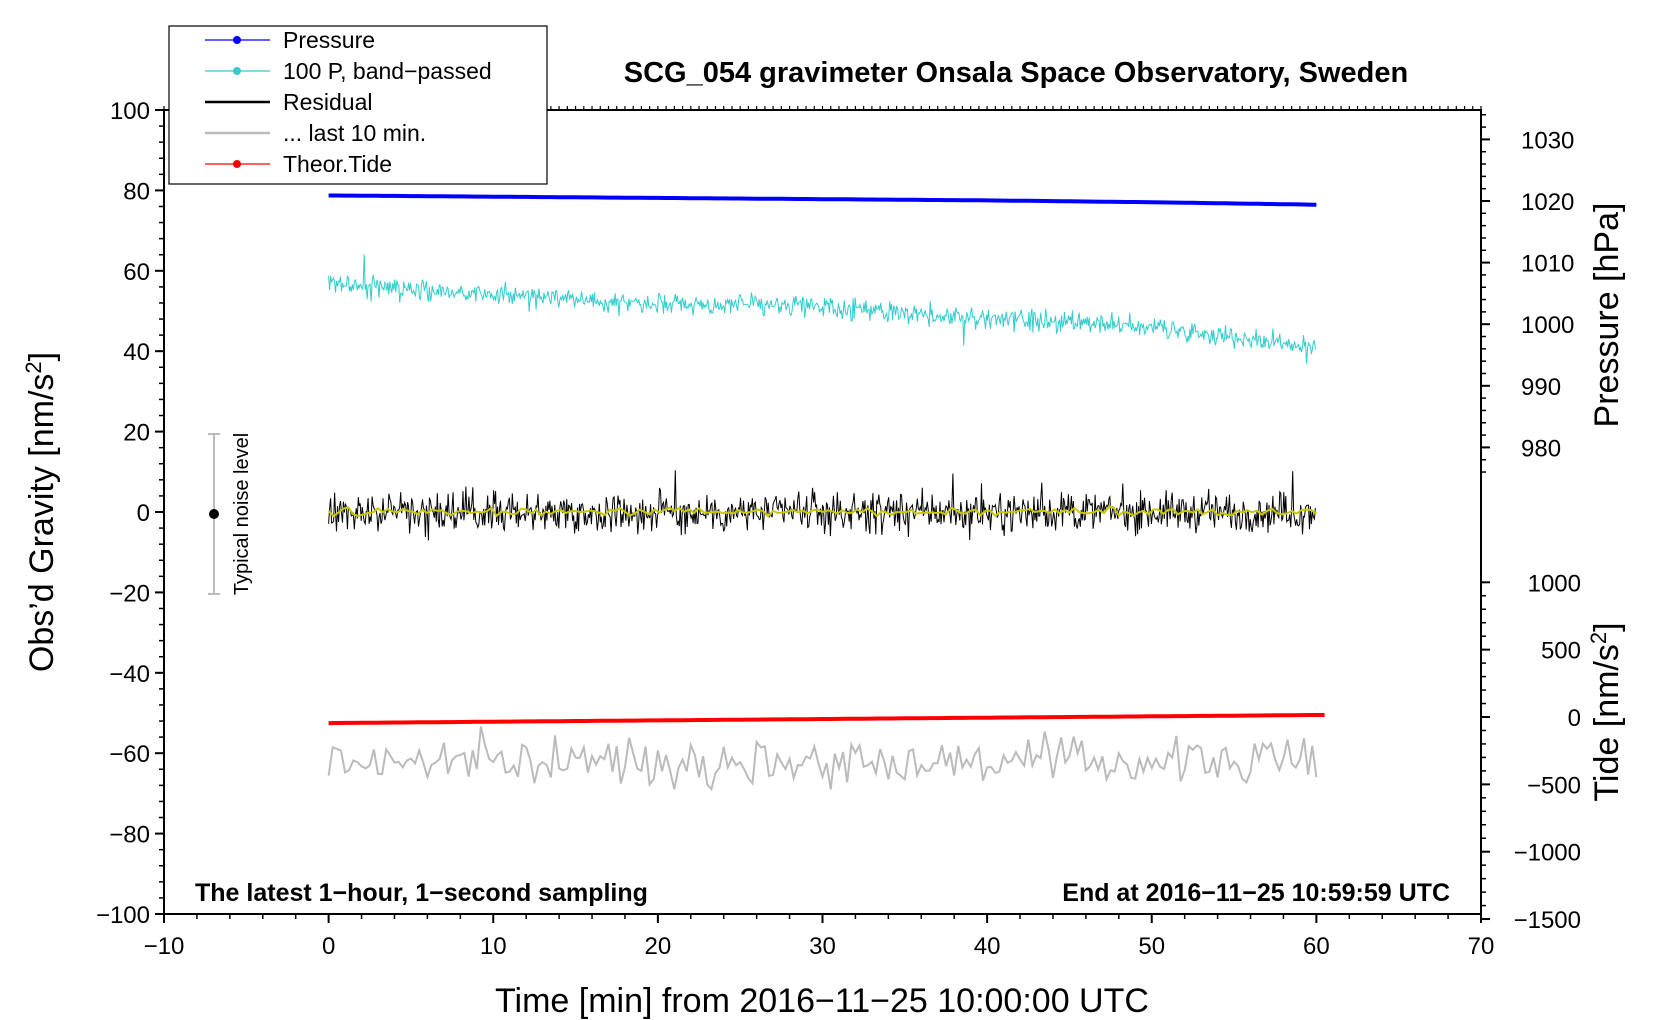 The image size is (1660, 1020). Describe the element at coordinates (387, 71) in the screenshot. I see `legend-bandpassed-label: 100 P, band−passed` at that location.